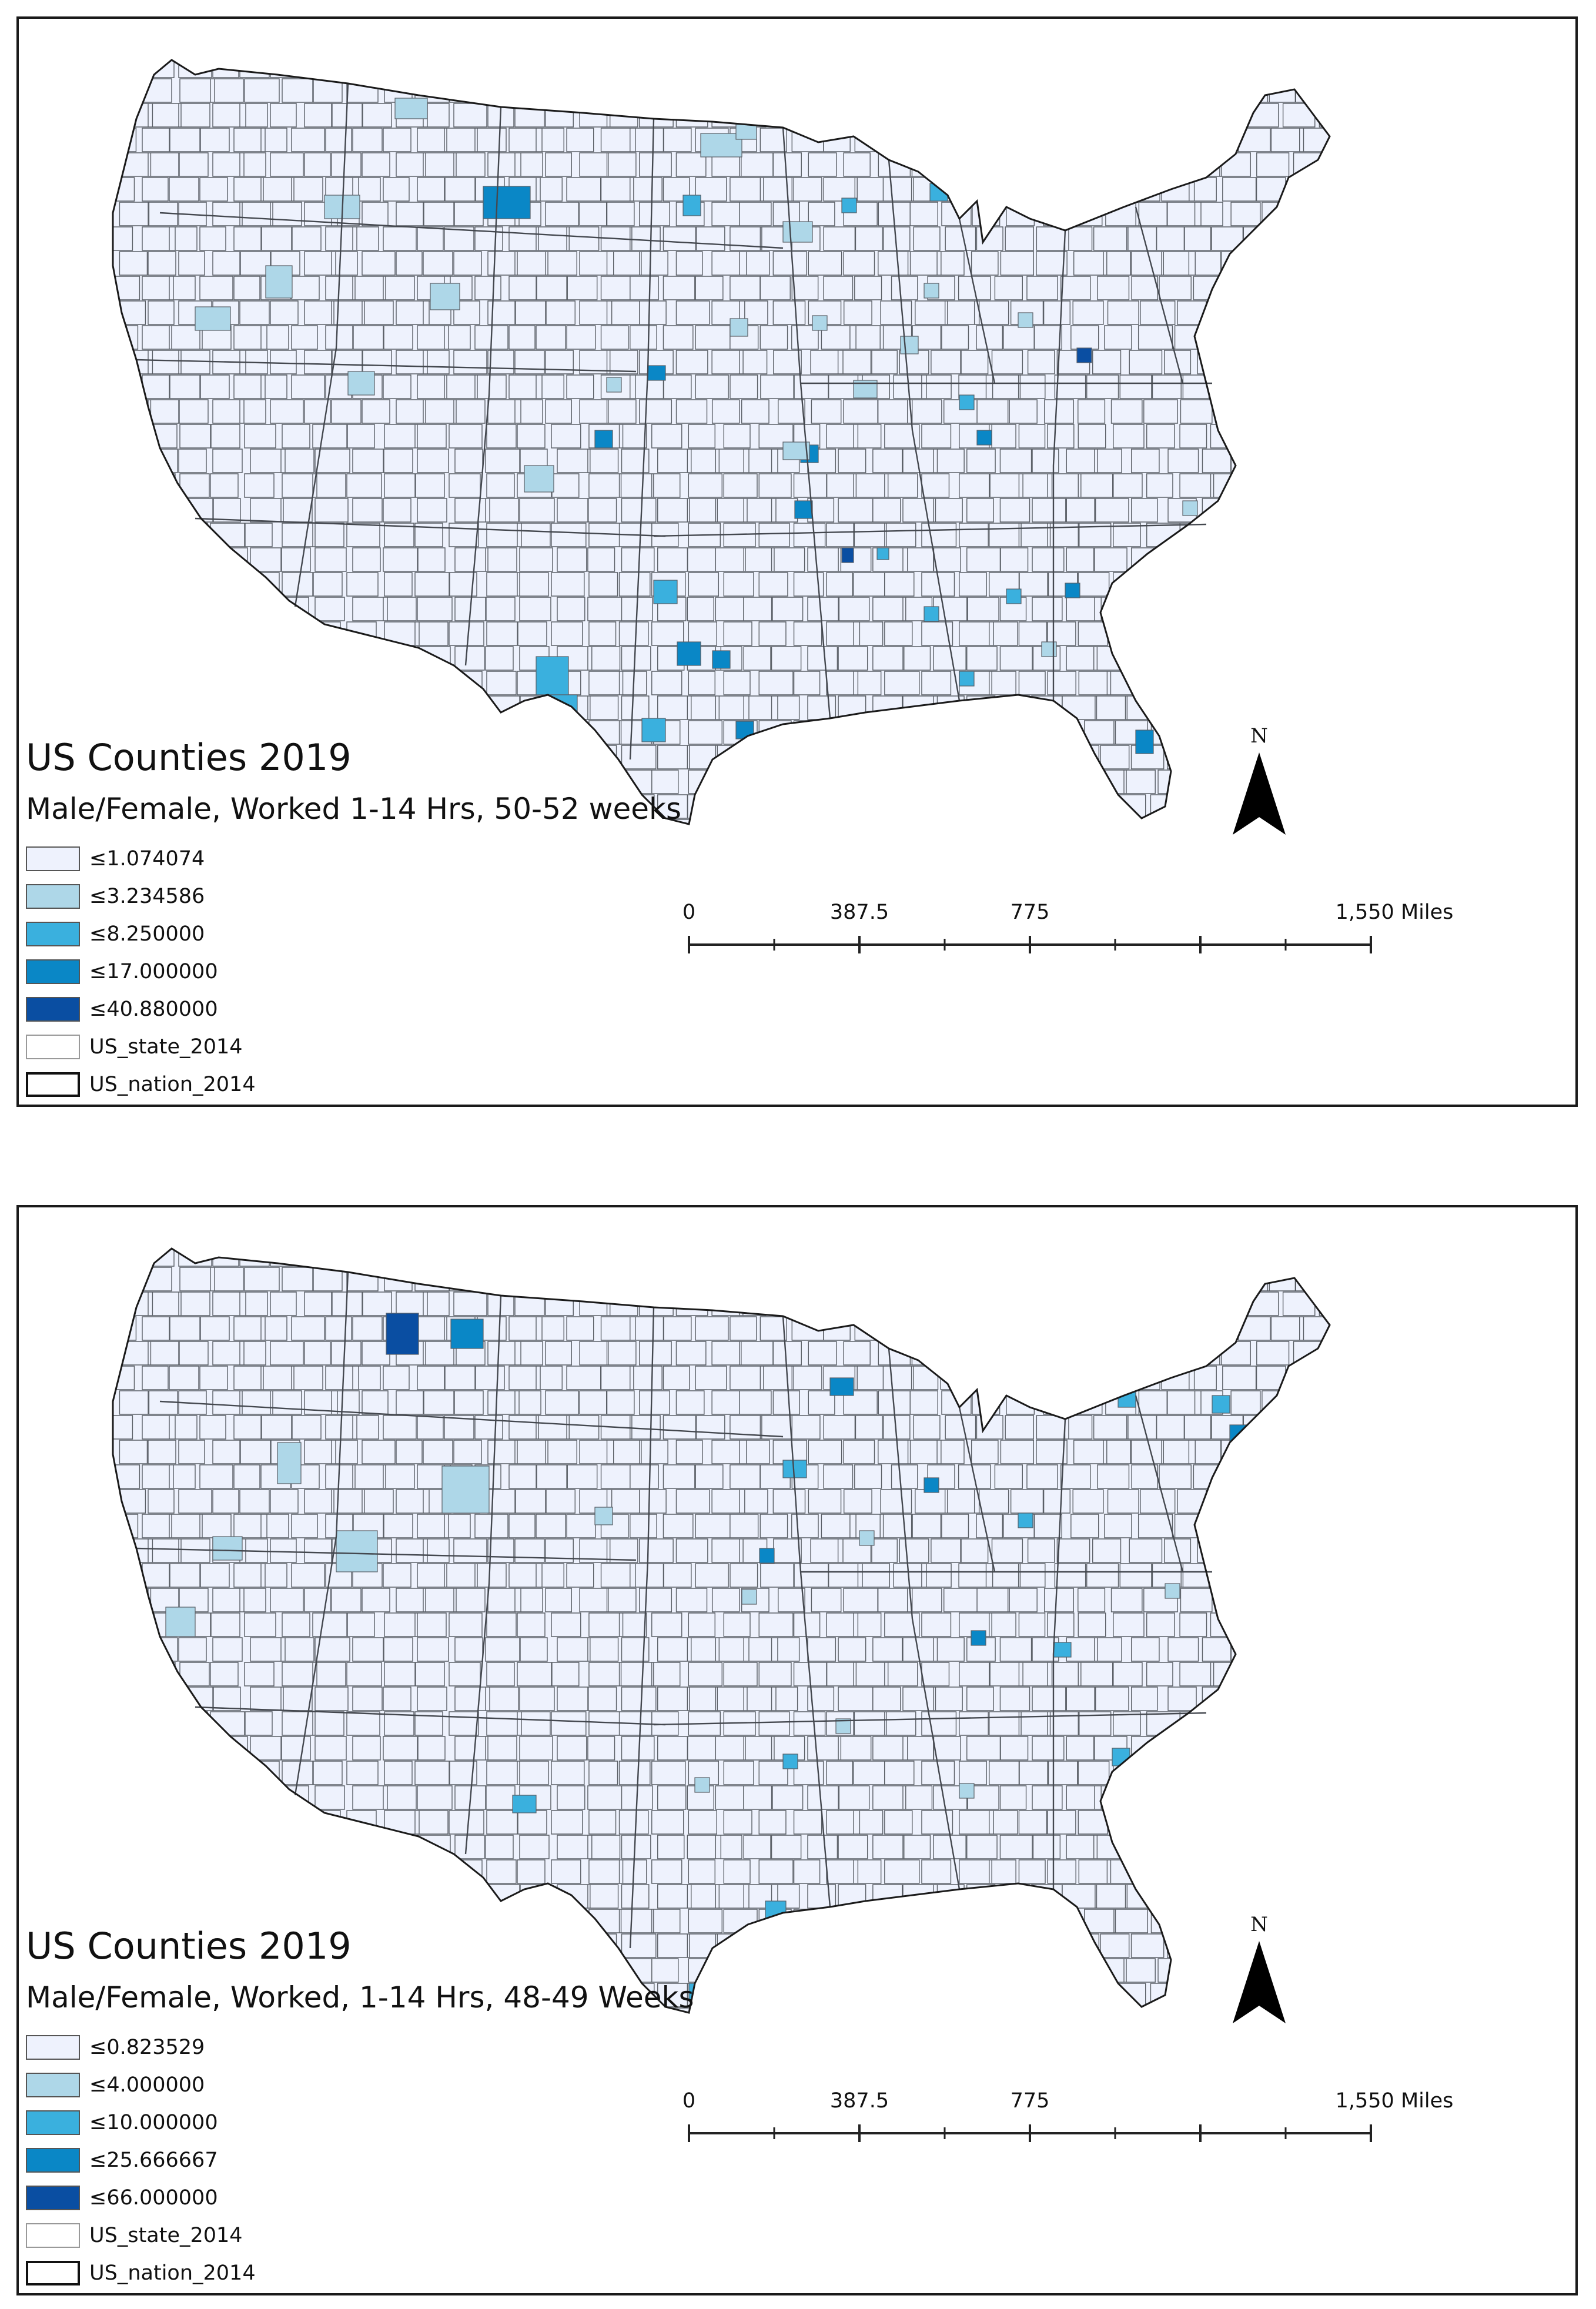  I want to click on legend-label: ≤3.234586, so click(147, 896).